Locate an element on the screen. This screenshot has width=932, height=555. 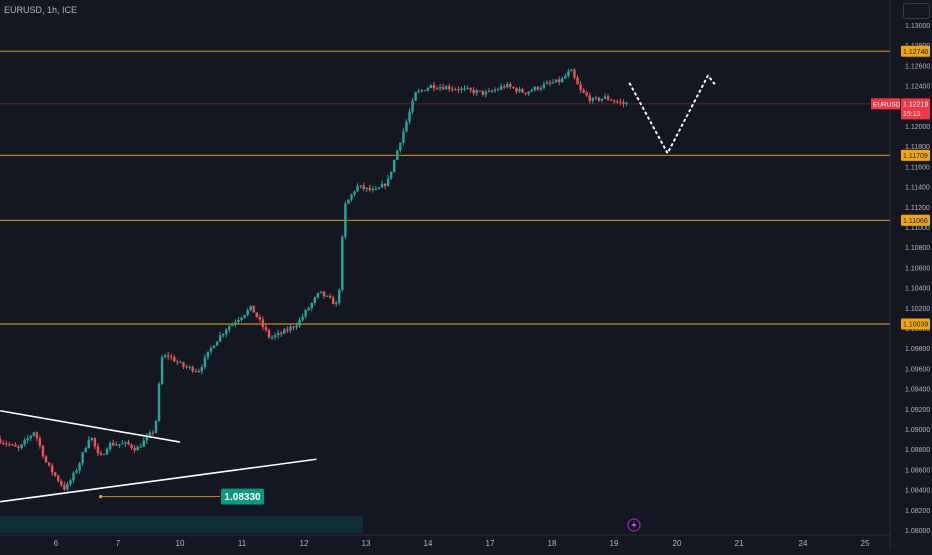
trendline-lower is located at coordinates (158, 480).